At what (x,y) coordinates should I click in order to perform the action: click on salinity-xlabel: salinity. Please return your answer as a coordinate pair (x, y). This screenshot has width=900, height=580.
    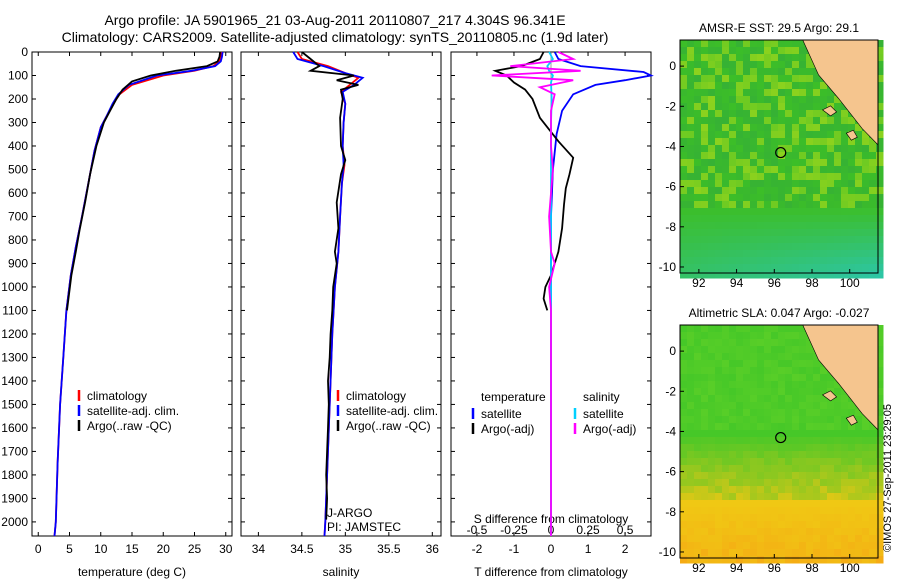
    Looking at the image, I should click on (341, 572).